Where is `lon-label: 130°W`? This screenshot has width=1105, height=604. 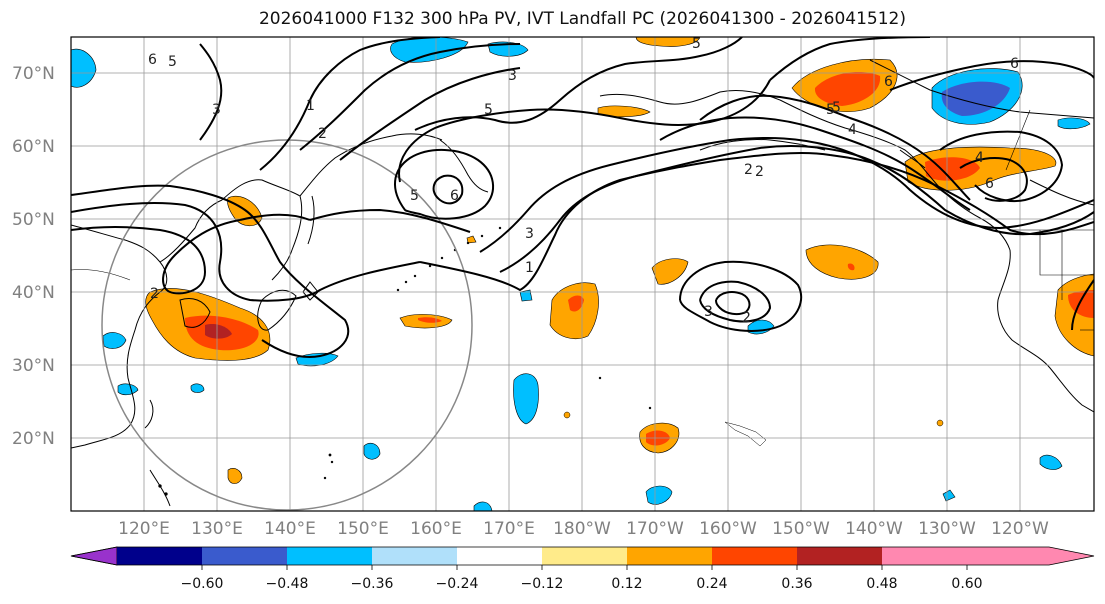
lon-label: 130°W is located at coordinates (947, 529).